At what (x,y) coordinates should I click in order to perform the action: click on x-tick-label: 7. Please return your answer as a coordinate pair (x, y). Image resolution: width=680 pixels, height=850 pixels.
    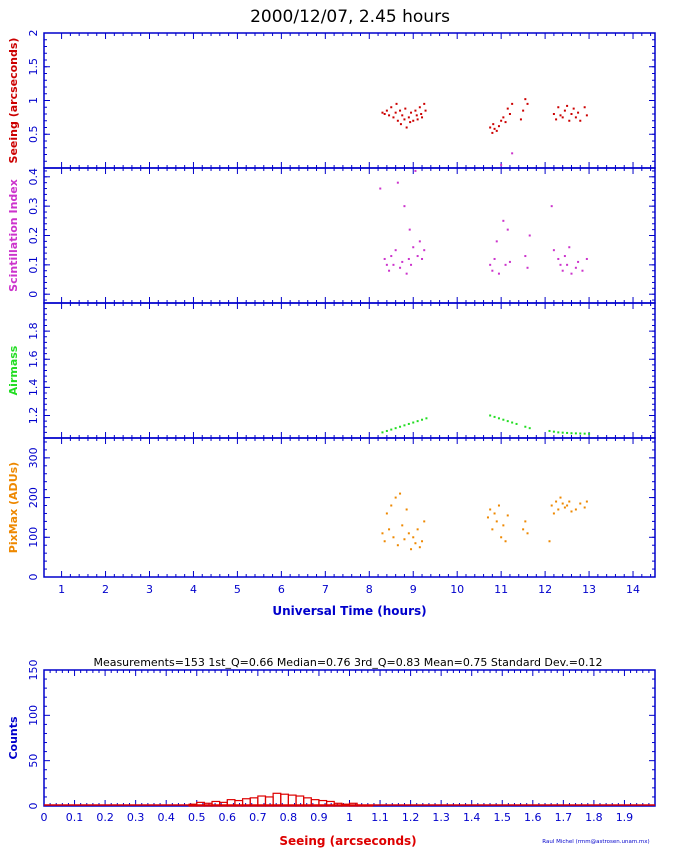
    Looking at the image, I should click on (325, 589).